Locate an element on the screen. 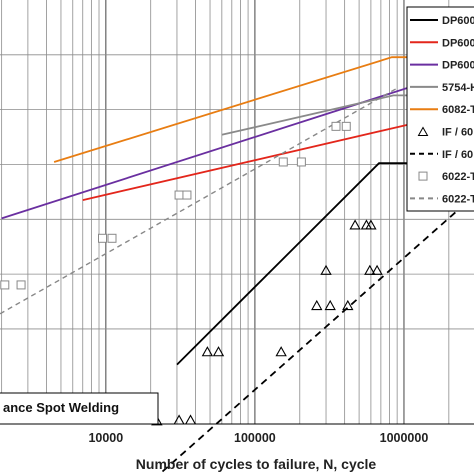 The image size is (474, 474). annotation-box: ance Spot Welding is located at coordinates (79, 408).